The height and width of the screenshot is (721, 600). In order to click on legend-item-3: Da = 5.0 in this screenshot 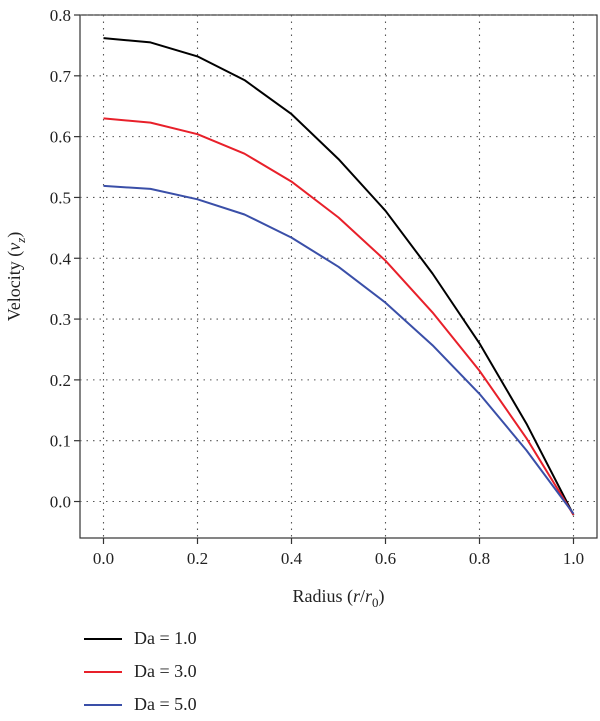, I will do `click(140, 704)`.